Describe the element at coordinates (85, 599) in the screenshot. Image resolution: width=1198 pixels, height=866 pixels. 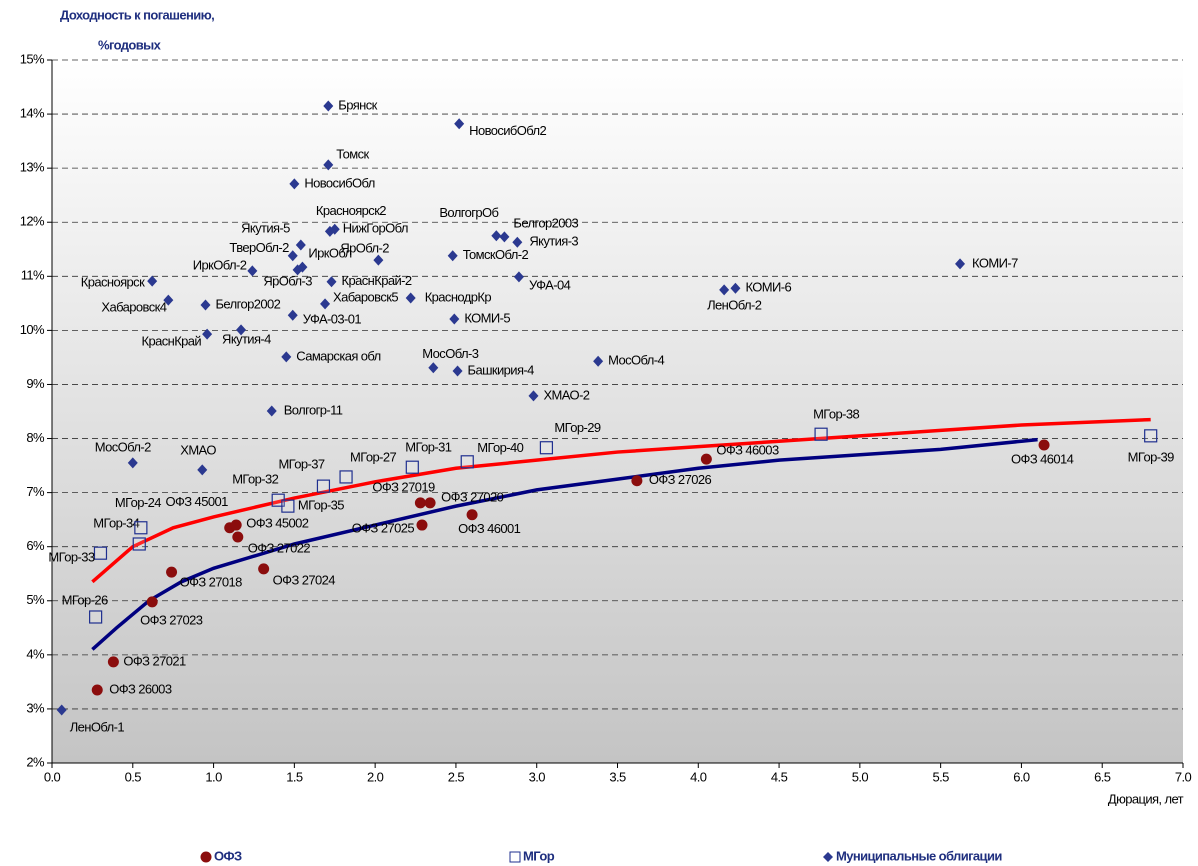
I see `point-label: МГор-26` at that location.